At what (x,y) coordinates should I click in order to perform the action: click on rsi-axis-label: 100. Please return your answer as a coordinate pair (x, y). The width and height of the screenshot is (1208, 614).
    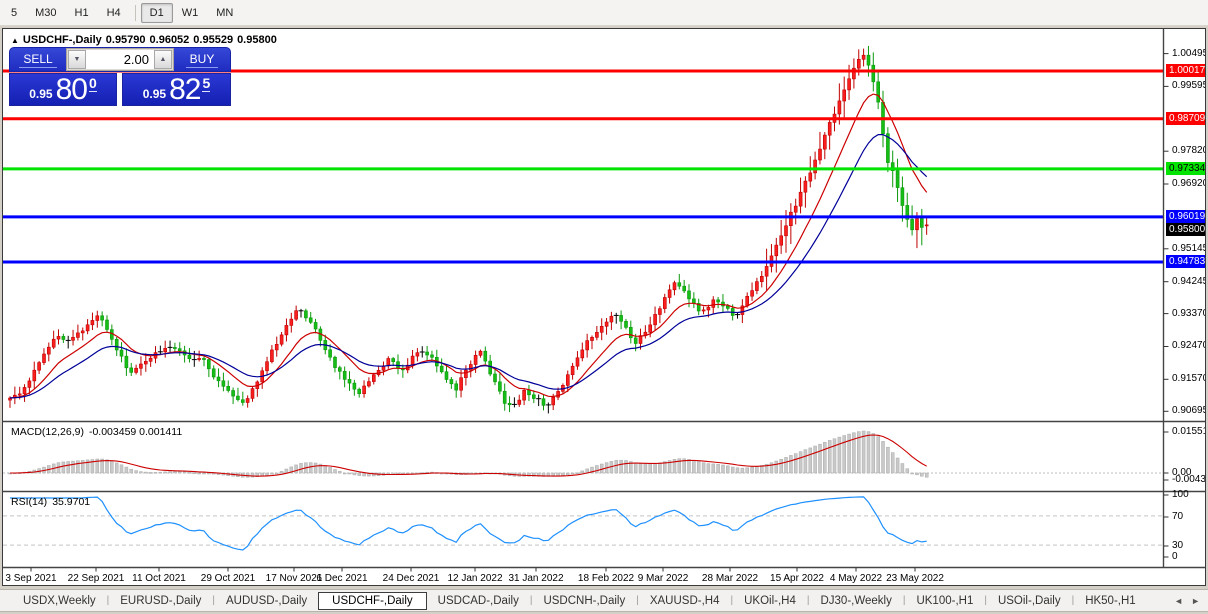
    Looking at the image, I should click on (1180, 494).